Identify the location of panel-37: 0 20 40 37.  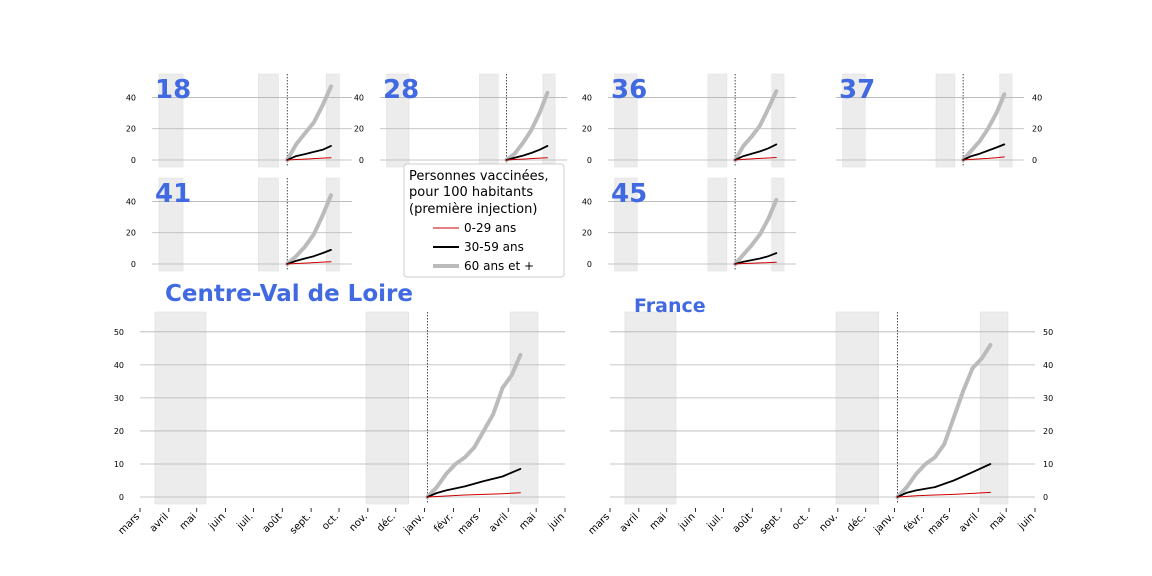
(939, 120).